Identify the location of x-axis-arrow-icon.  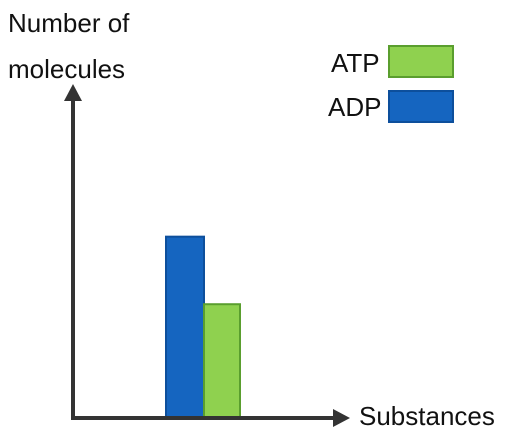
(341, 418).